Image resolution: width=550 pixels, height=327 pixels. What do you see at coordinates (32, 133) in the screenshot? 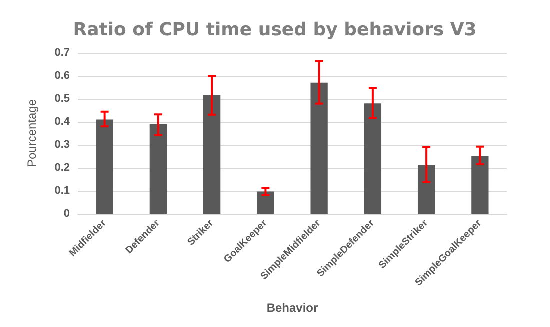
I see `y-axis-title: Pourcentage` at bounding box center [32, 133].